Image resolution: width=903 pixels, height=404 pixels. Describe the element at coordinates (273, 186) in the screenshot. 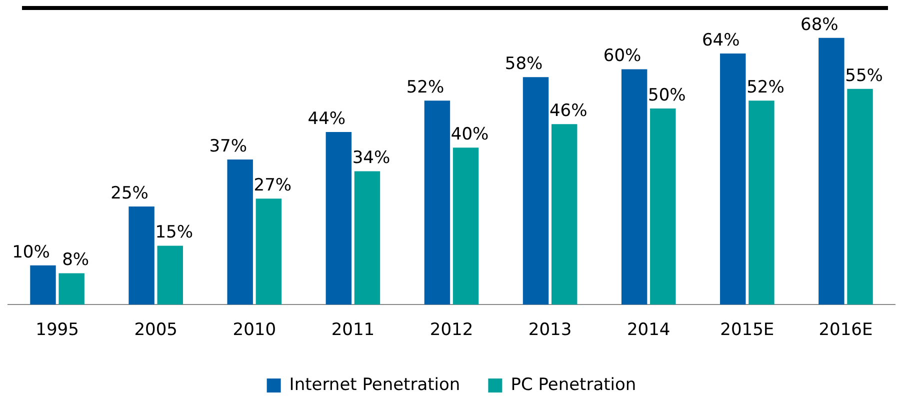

I see `data-label: 27%` at that location.